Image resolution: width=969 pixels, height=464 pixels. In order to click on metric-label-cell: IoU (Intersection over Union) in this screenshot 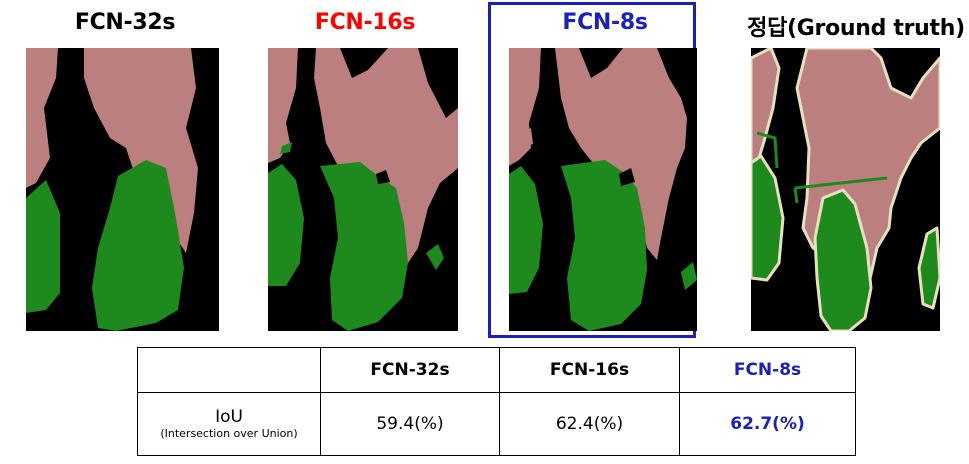, I will do `click(229, 424)`.